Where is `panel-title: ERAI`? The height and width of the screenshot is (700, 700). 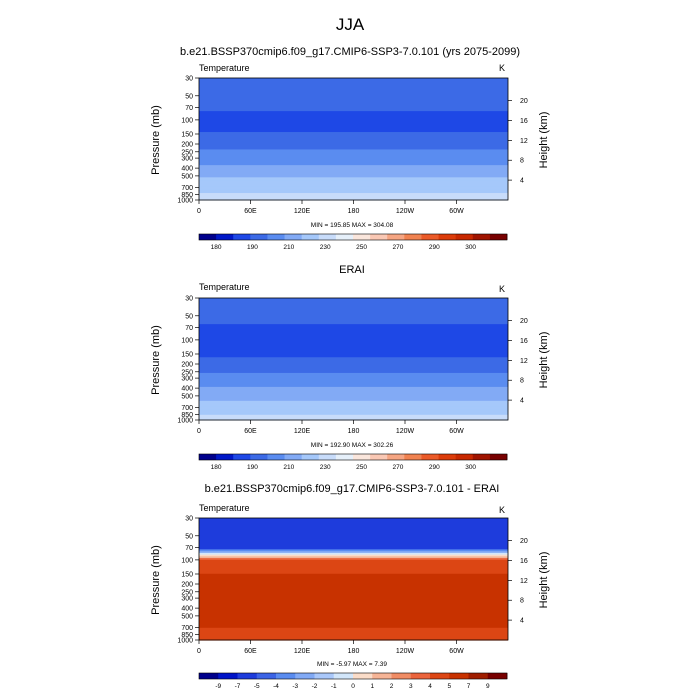
panel-title: ERAI is located at coordinates (352, 270).